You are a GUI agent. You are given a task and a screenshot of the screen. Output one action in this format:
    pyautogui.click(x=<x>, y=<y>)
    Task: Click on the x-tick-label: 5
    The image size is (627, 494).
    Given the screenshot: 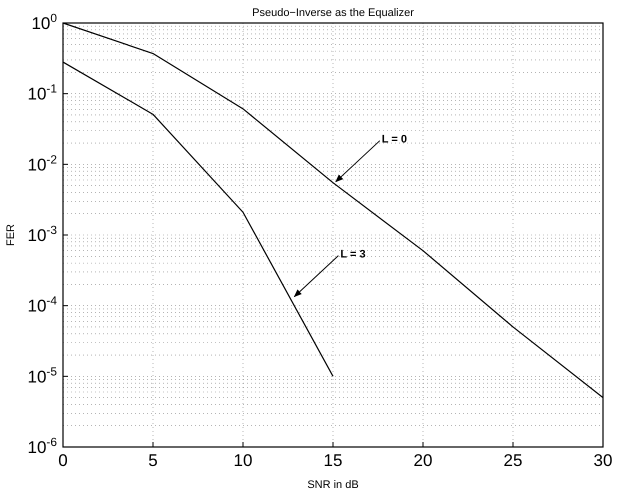 What is the action you would take?
    pyautogui.click(x=153, y=460)
    